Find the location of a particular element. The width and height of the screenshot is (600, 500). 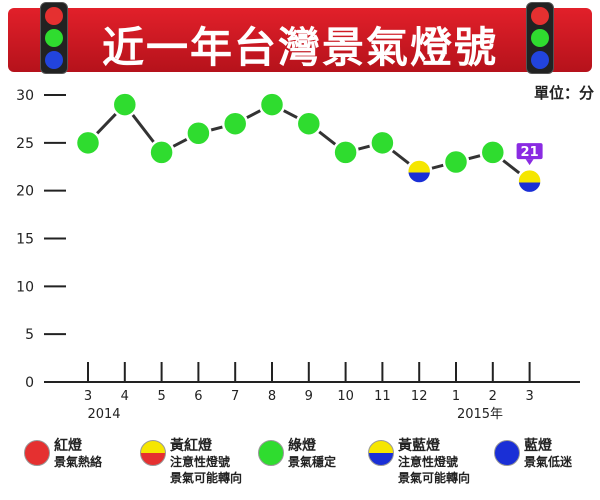

header-banner: 近一年台灣景氣燈號 is located at coordinates (300, 40).